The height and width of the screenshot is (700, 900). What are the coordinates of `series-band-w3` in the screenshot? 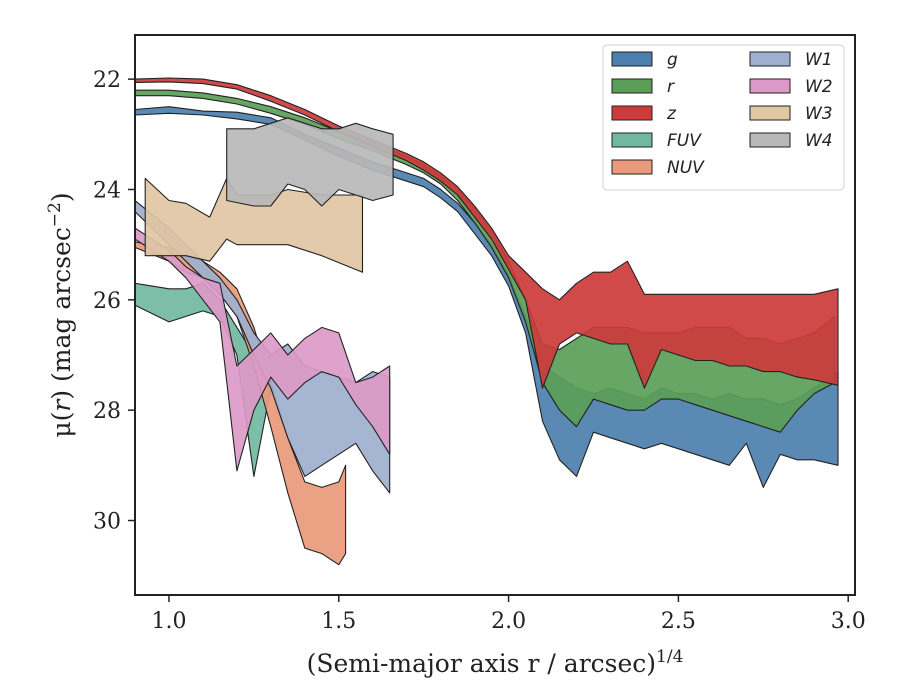 It's located at (254, 225).